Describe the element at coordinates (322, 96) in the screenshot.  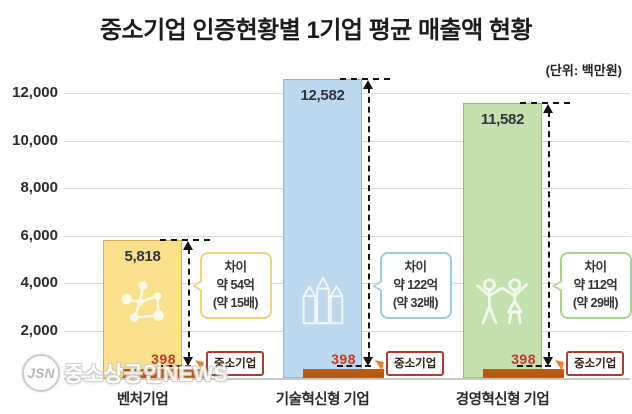
I see `bar-value-label: 12,582` at that location.